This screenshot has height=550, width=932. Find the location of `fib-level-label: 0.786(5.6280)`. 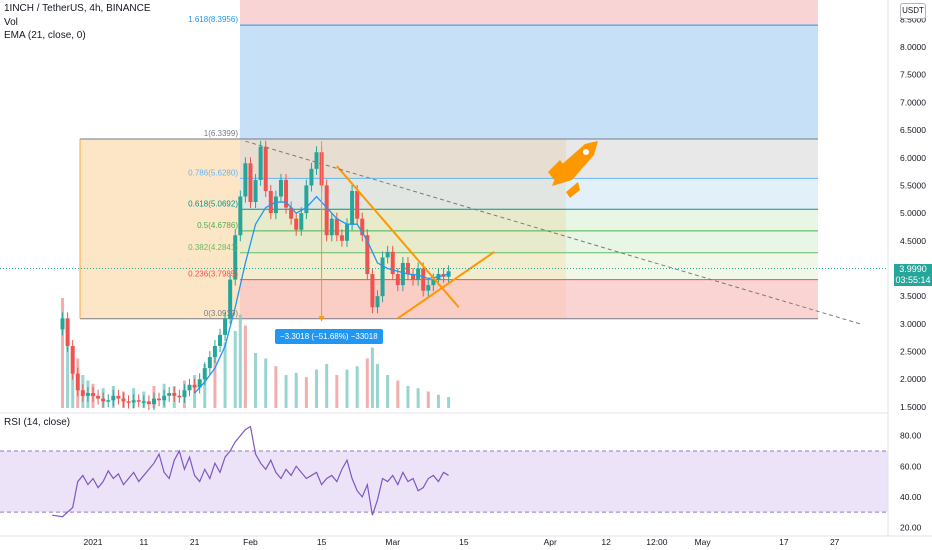

fib-level-label: 0.786(5.6280) is located at coordinates (213, 172).